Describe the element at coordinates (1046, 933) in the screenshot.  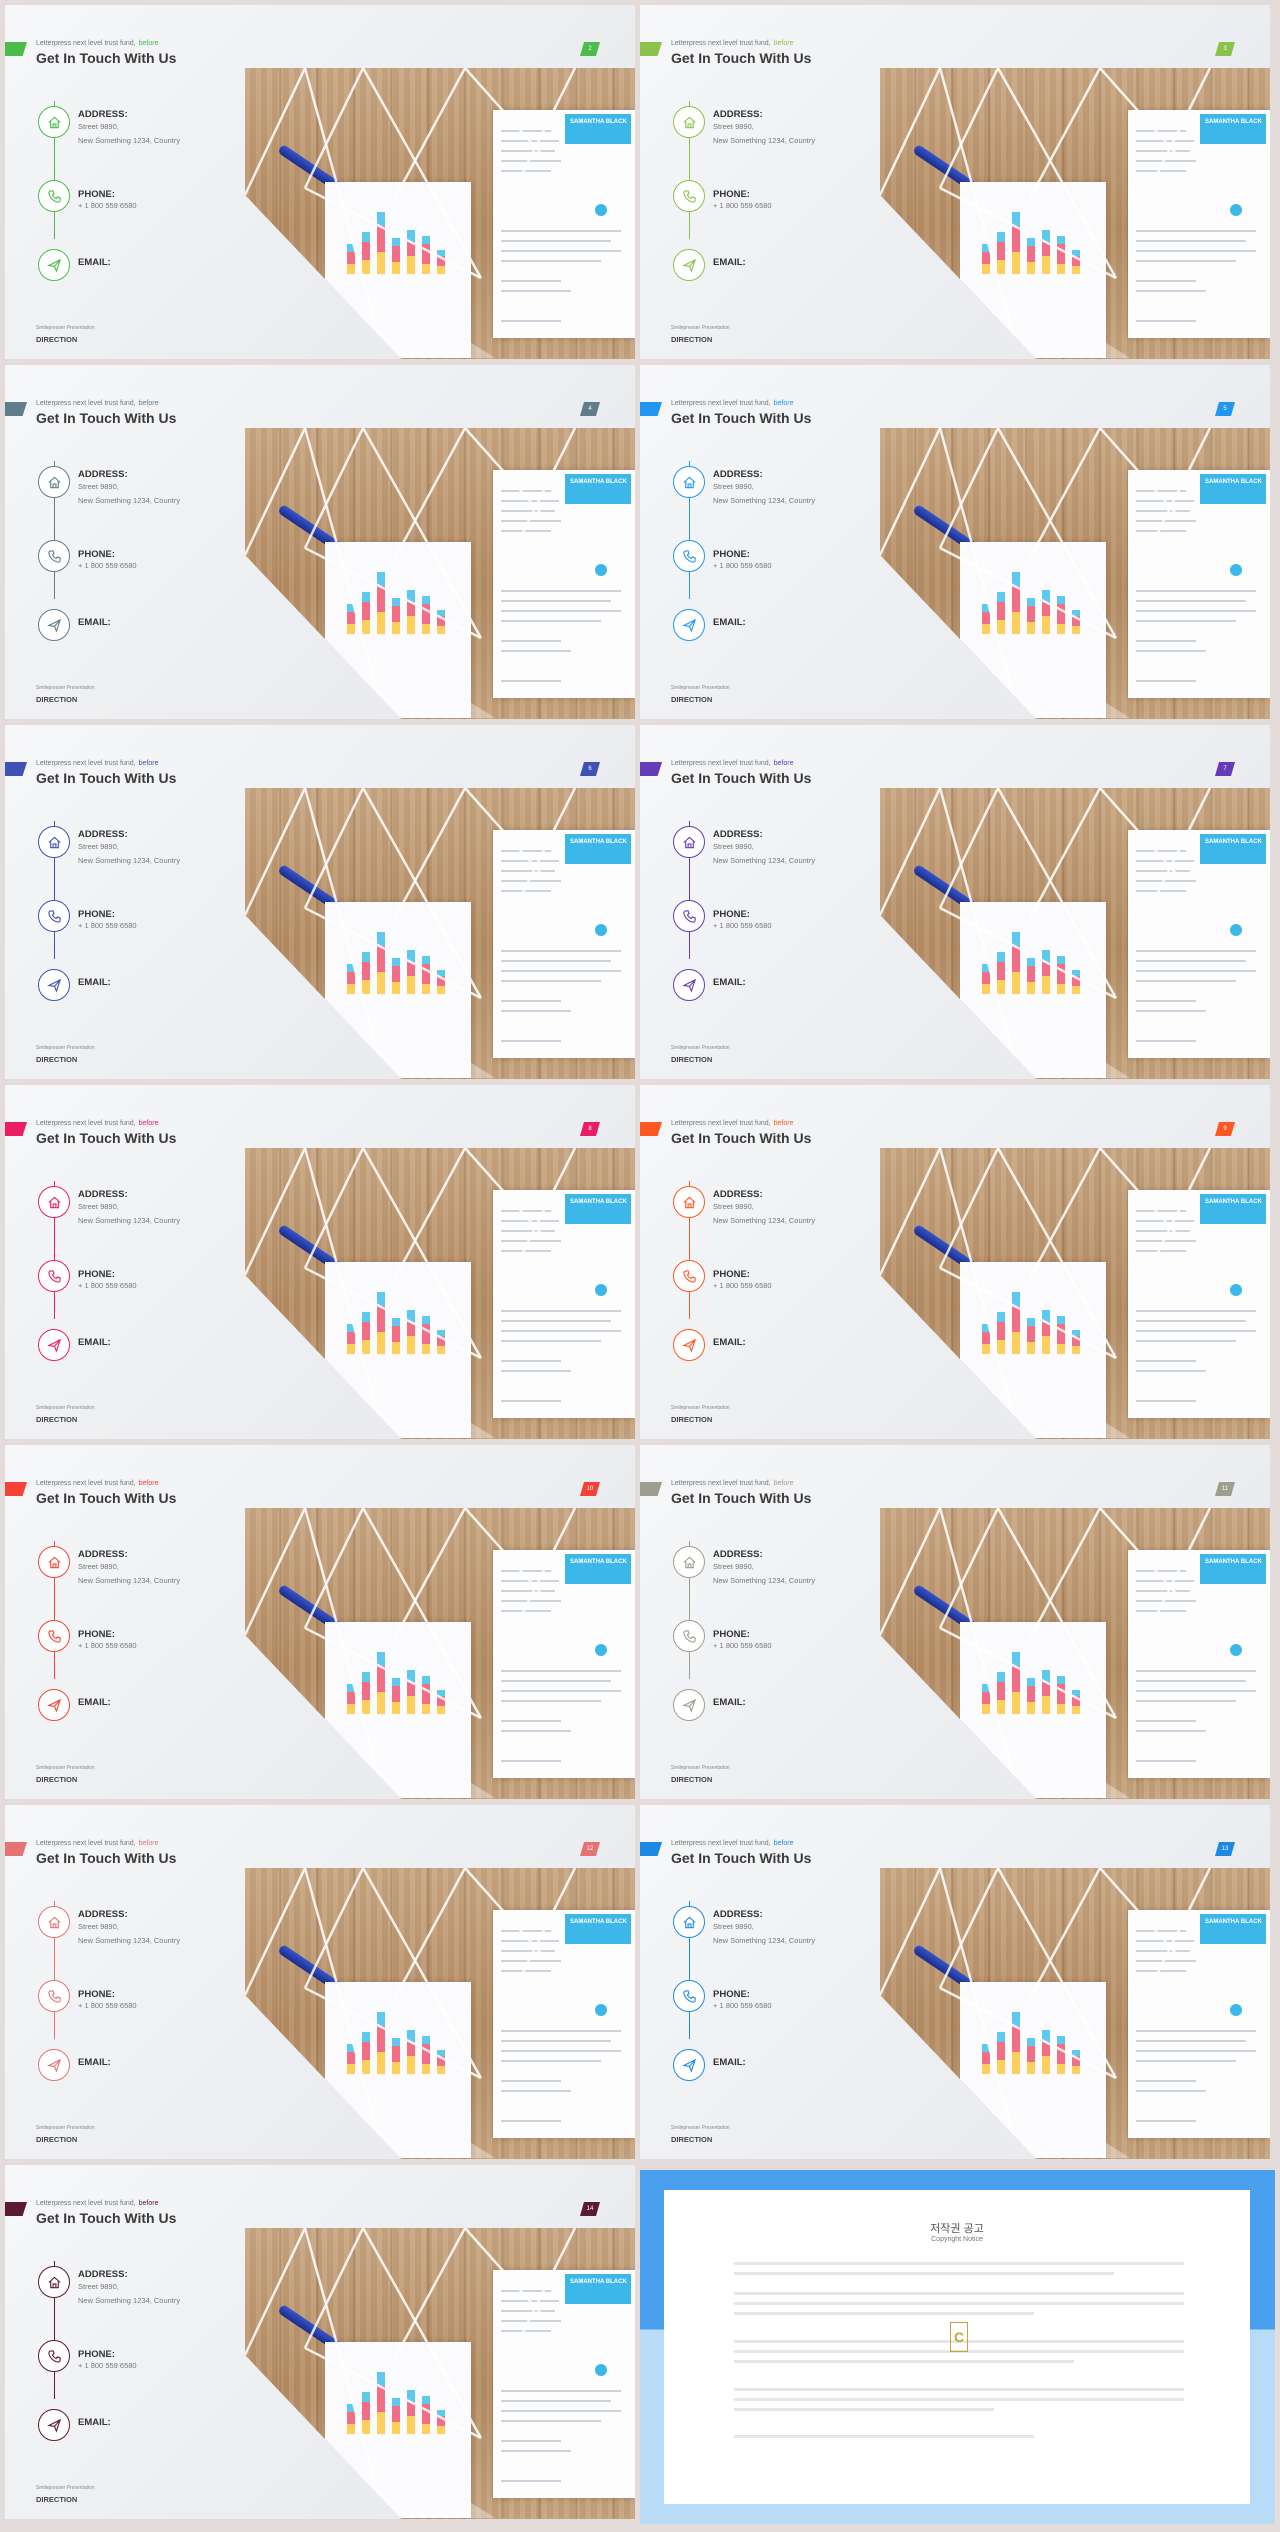
I see `facet-lines` at that location.